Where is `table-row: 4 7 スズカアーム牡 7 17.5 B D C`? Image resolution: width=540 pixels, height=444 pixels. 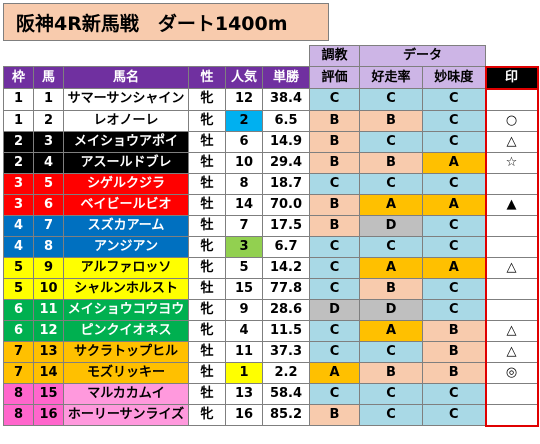
table-row: 4 7 スズカアーム牡 7 17.5 B D C is located at coordinates (271, 225).